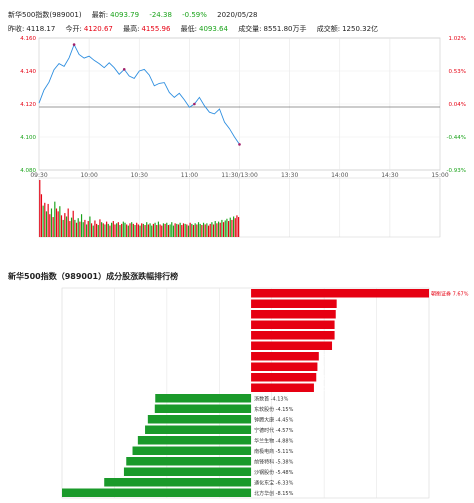 Image resolution: width=474 pixels, height=503 pixels. Describe the element at coordinates (352, 336) in the screenshot. I see `ranking-bar-label: 木林森 3.6%` at that location.